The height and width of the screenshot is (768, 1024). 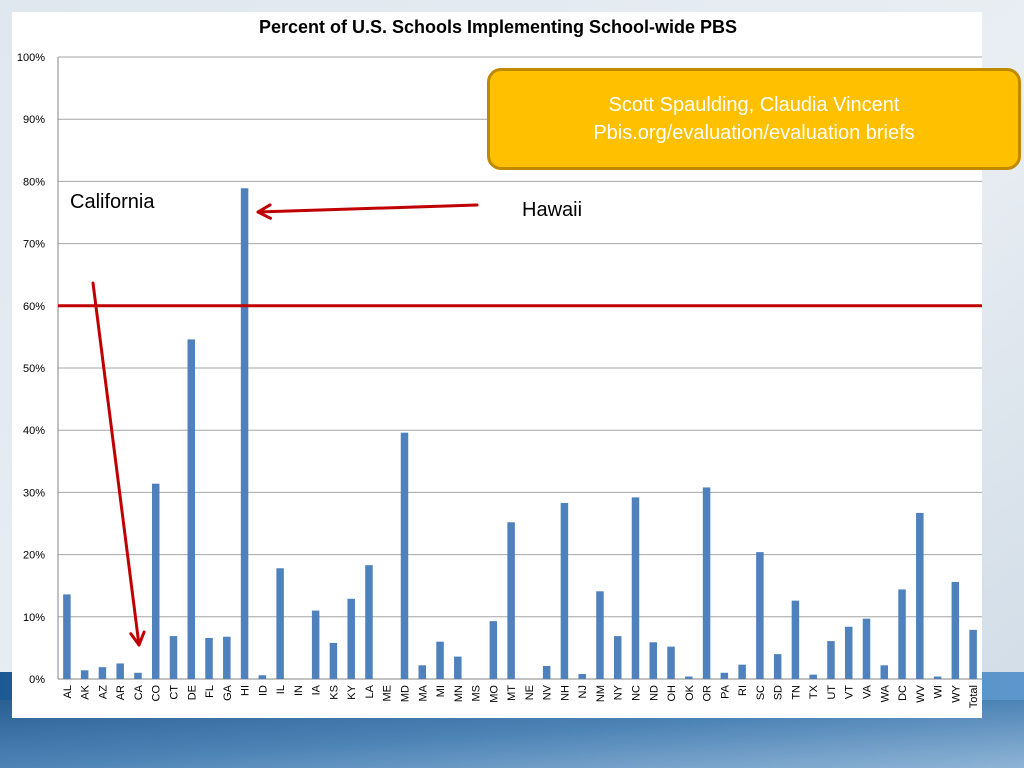 I want to click on x-tick-label: IN, so click(x=299, y=690).